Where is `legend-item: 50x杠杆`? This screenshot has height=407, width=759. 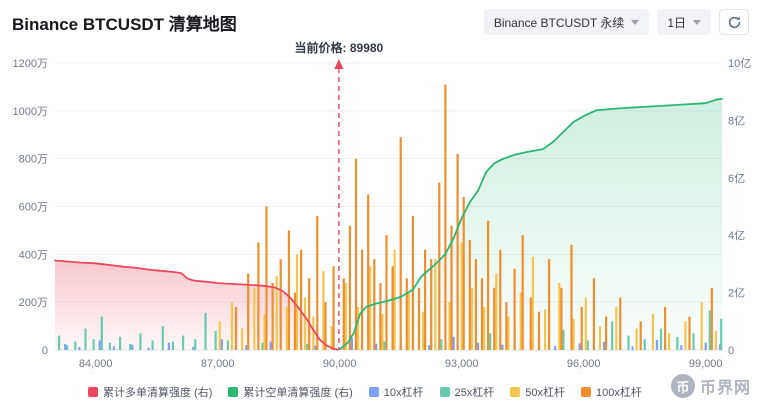 legend-item: 50x杠杆 is located at coordinates (537, 392).